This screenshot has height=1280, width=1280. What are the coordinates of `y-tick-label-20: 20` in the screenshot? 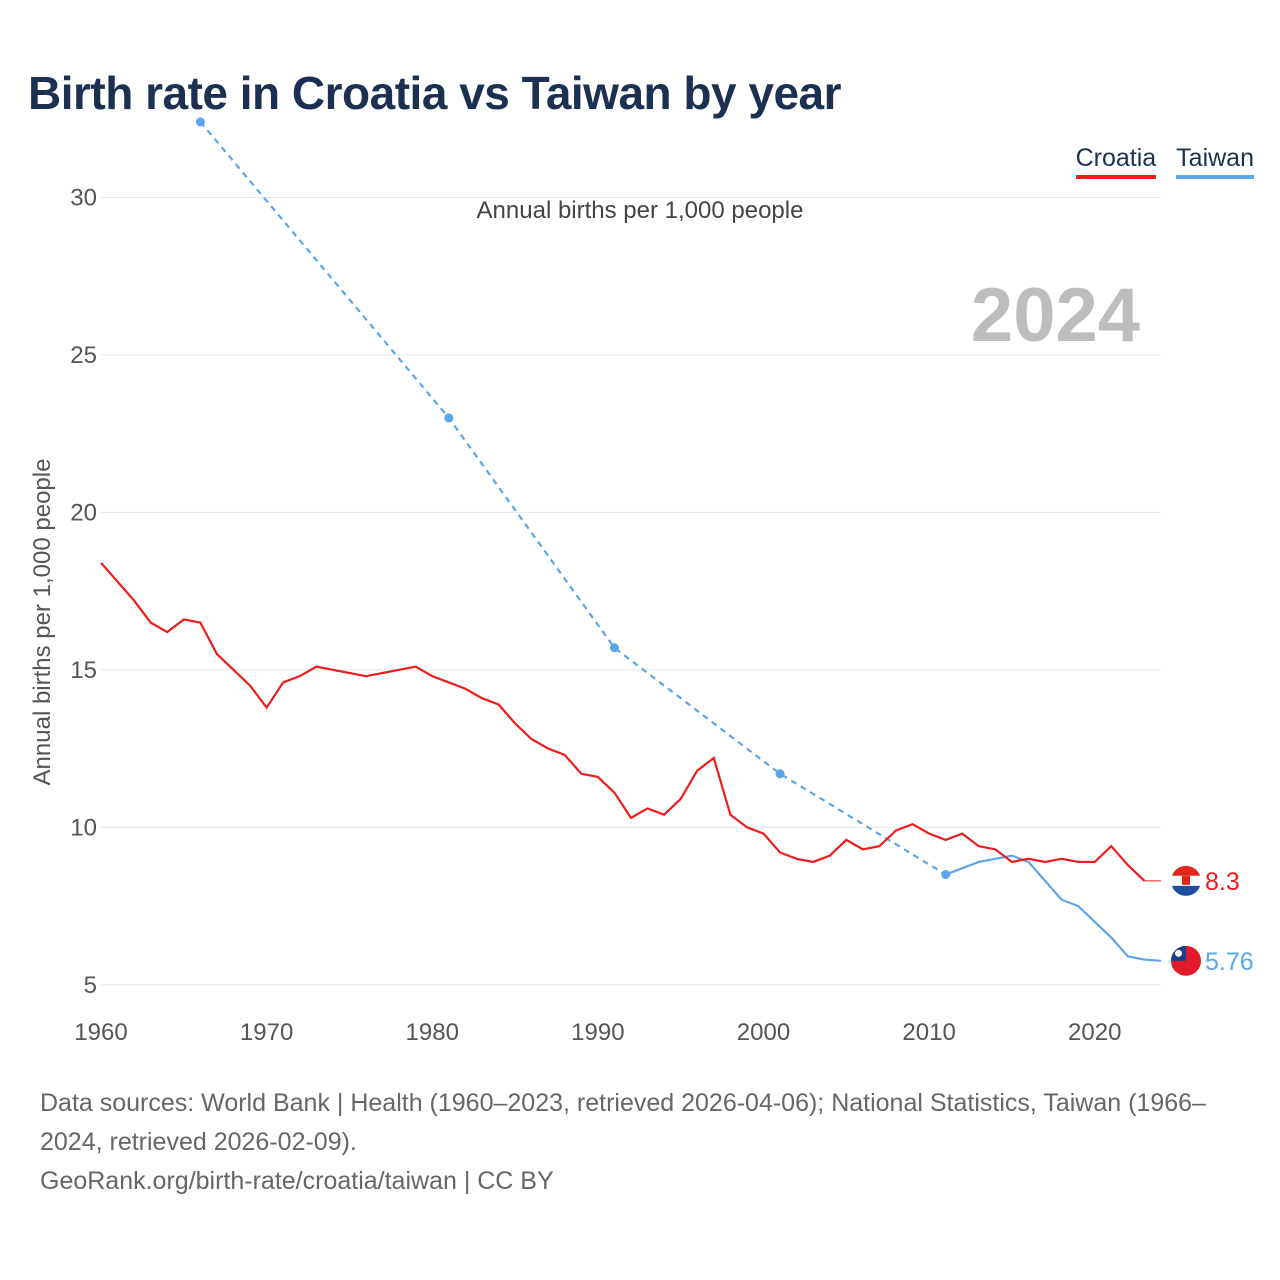 It's located at (83, 512).